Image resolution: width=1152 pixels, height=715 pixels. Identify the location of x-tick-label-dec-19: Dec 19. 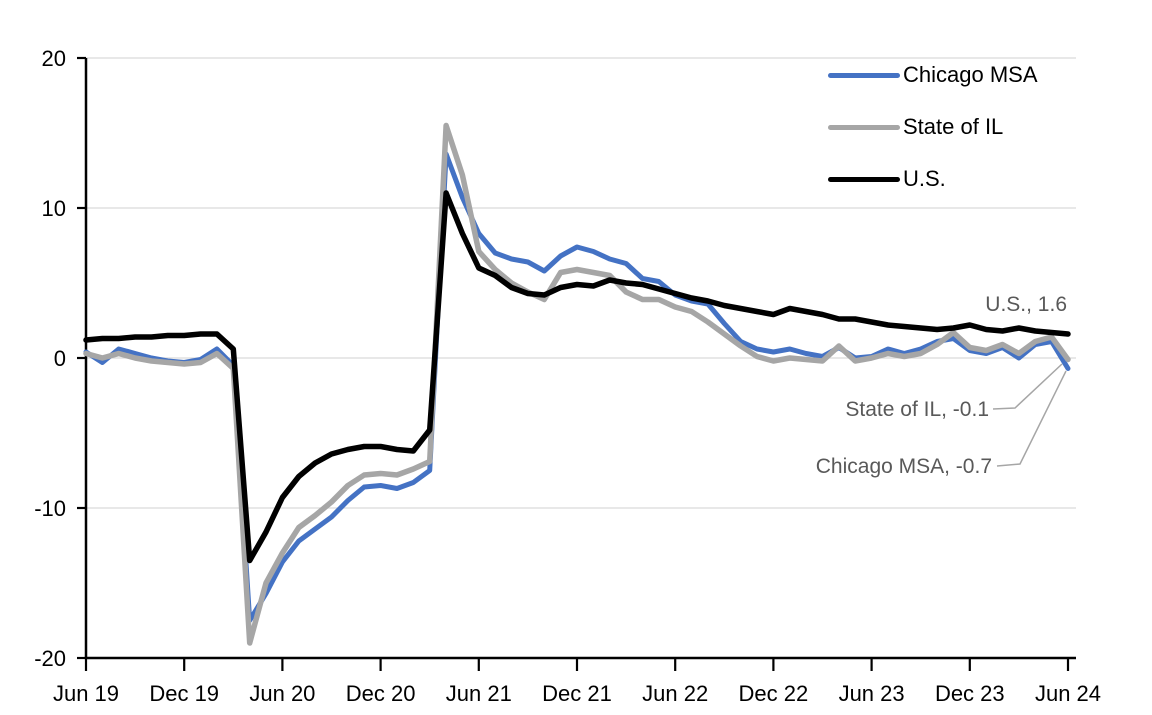
(184, 693).